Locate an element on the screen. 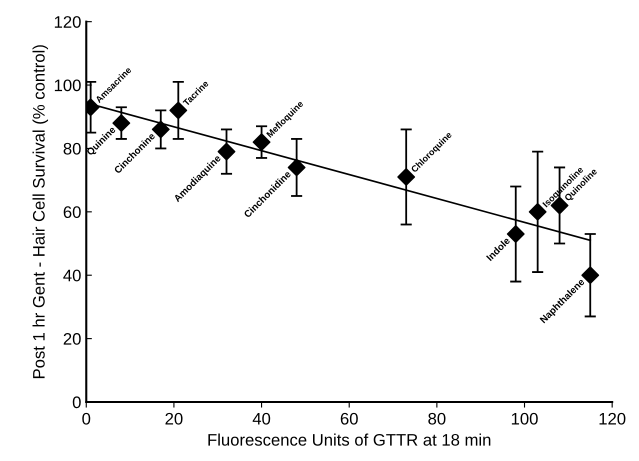 The width and height of the screenshot is (639, 461). x-tick-label: 0 is located at coordinates (86, 418).